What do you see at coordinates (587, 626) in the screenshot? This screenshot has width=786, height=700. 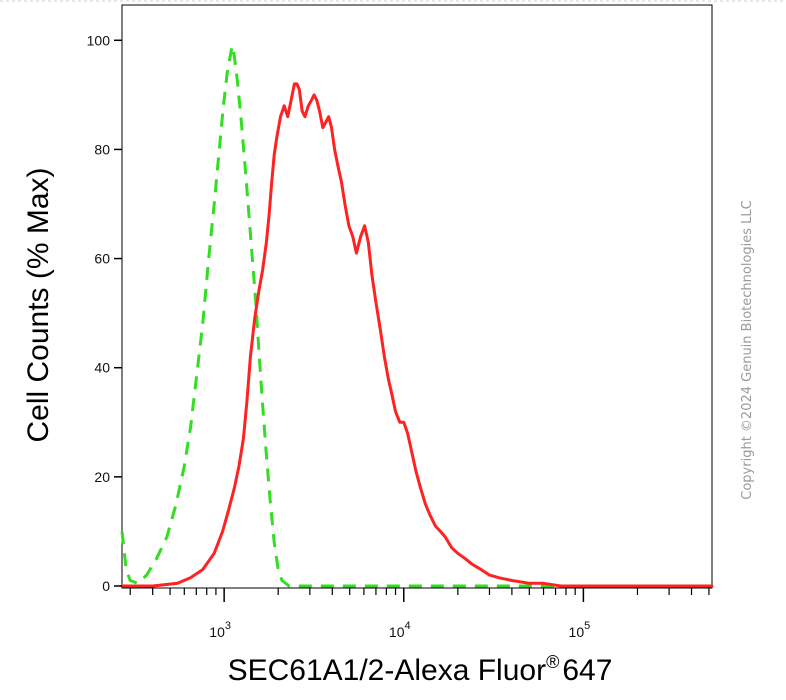 I see `x-tick-label-exponent: 5` at bounding box center [587, 626].